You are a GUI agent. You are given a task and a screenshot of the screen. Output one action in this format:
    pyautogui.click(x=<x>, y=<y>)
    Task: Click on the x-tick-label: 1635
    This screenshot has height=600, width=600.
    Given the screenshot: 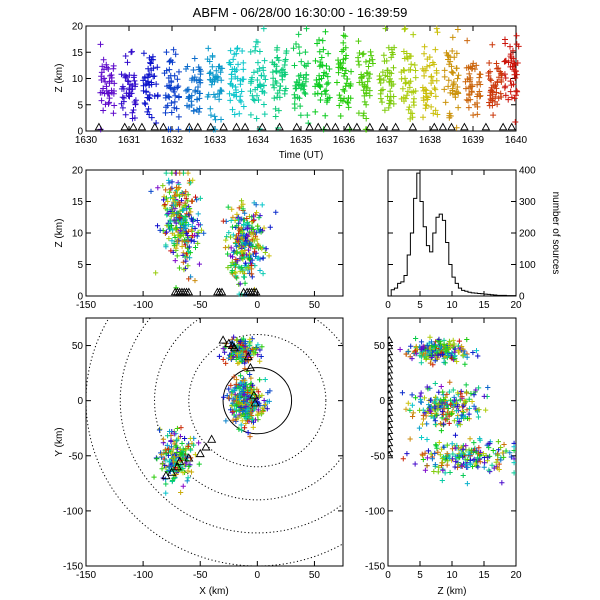 What is the action you would take?
    pyautogui.click(x=301, y=140)
    